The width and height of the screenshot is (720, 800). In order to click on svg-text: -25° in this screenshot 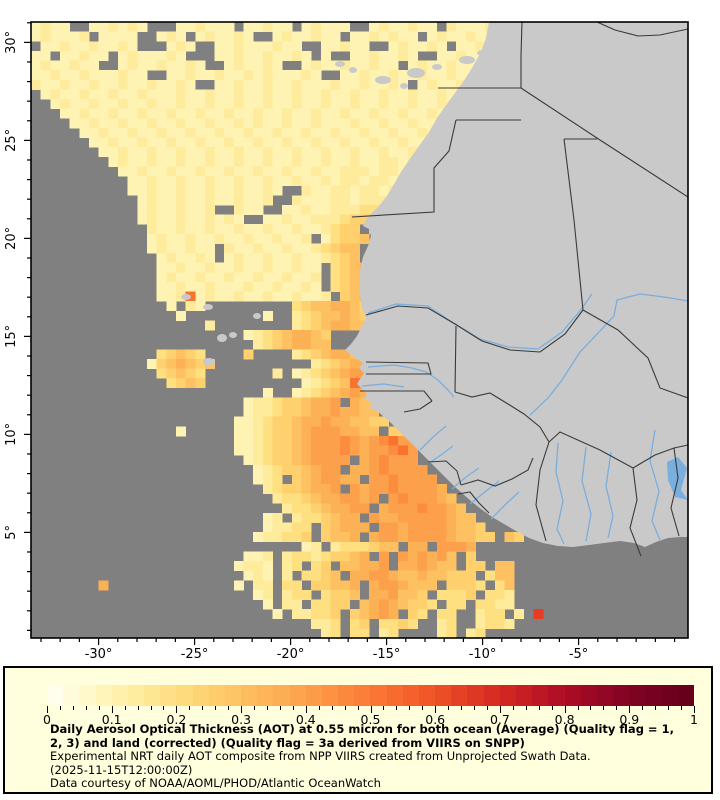, I will do `click(195, 654)`.